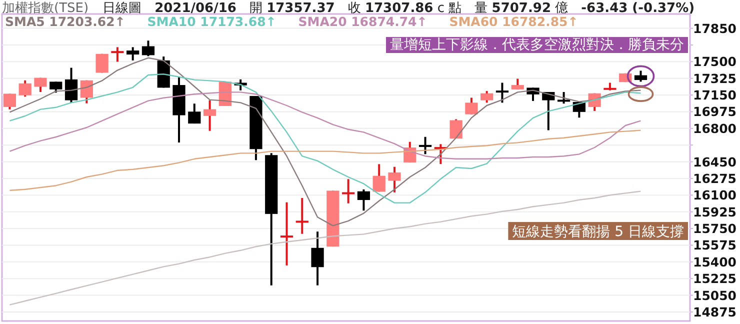 The height and width of the screenshot is (324, 740). Describe the element at coordinates (715, 128) in the screenshot. I see `y-tick-label: 16800` at that location.